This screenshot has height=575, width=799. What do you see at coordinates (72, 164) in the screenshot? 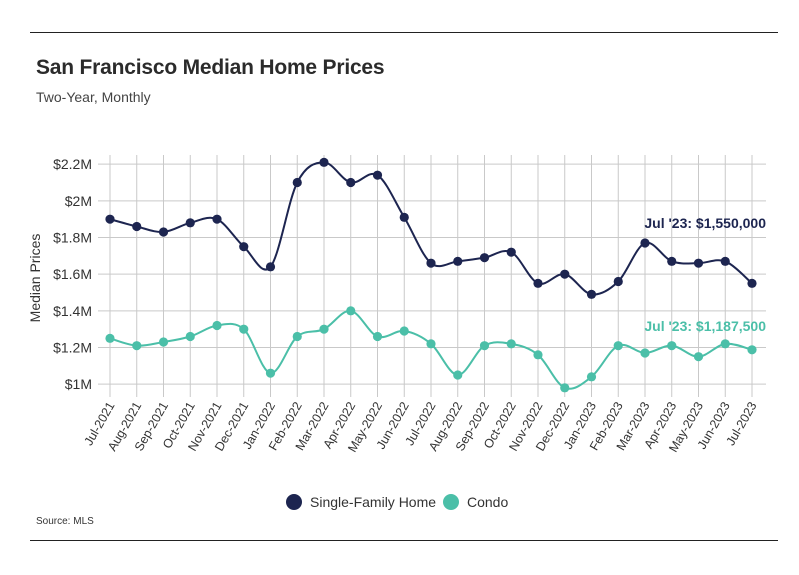
I see `y-tick-label: $2.2M` at bounding box center [72, 164].